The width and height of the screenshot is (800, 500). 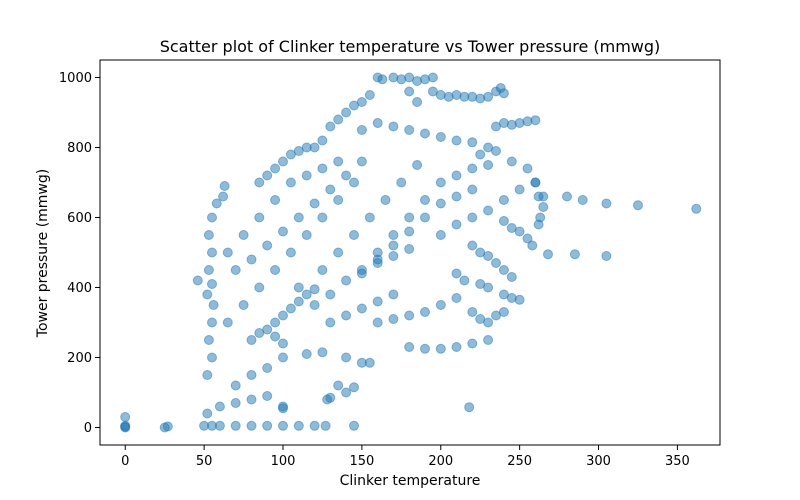 I want to click on y-tick-label: 1000, so click(x=75, y=78).